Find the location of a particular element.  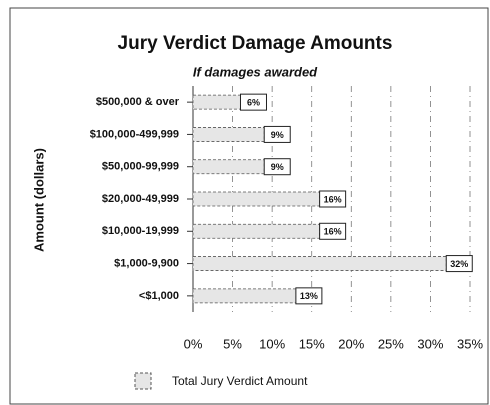

x-tick-label: 35% is located at coordinates (470, 343).